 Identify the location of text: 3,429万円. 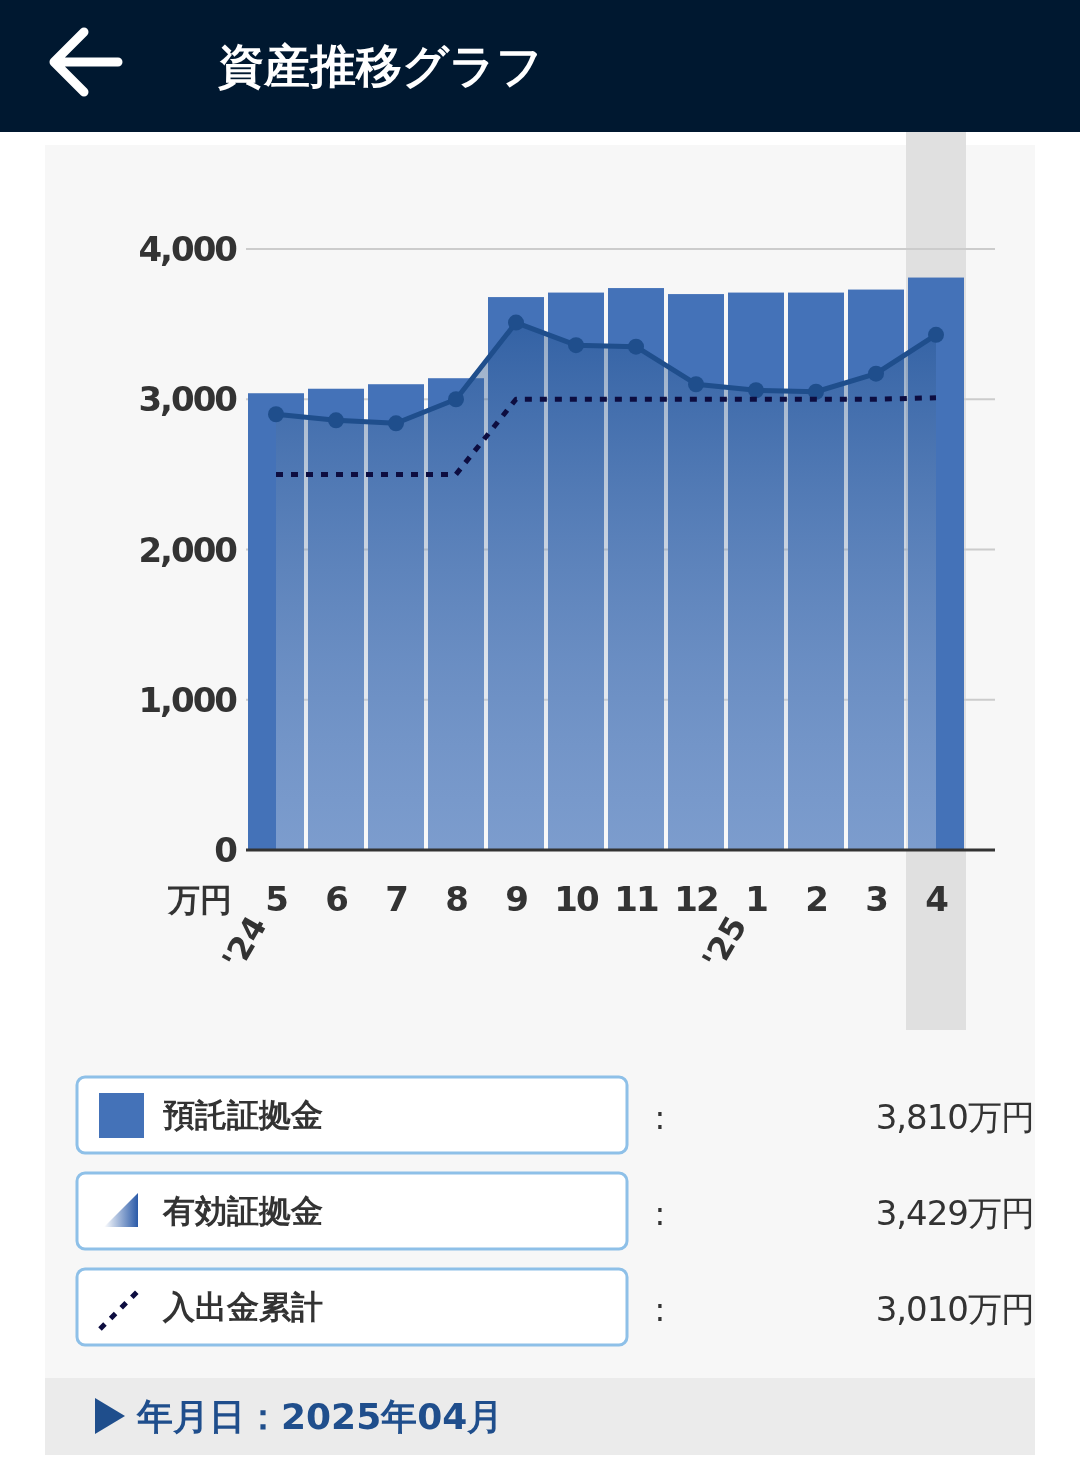
(954, 1213).